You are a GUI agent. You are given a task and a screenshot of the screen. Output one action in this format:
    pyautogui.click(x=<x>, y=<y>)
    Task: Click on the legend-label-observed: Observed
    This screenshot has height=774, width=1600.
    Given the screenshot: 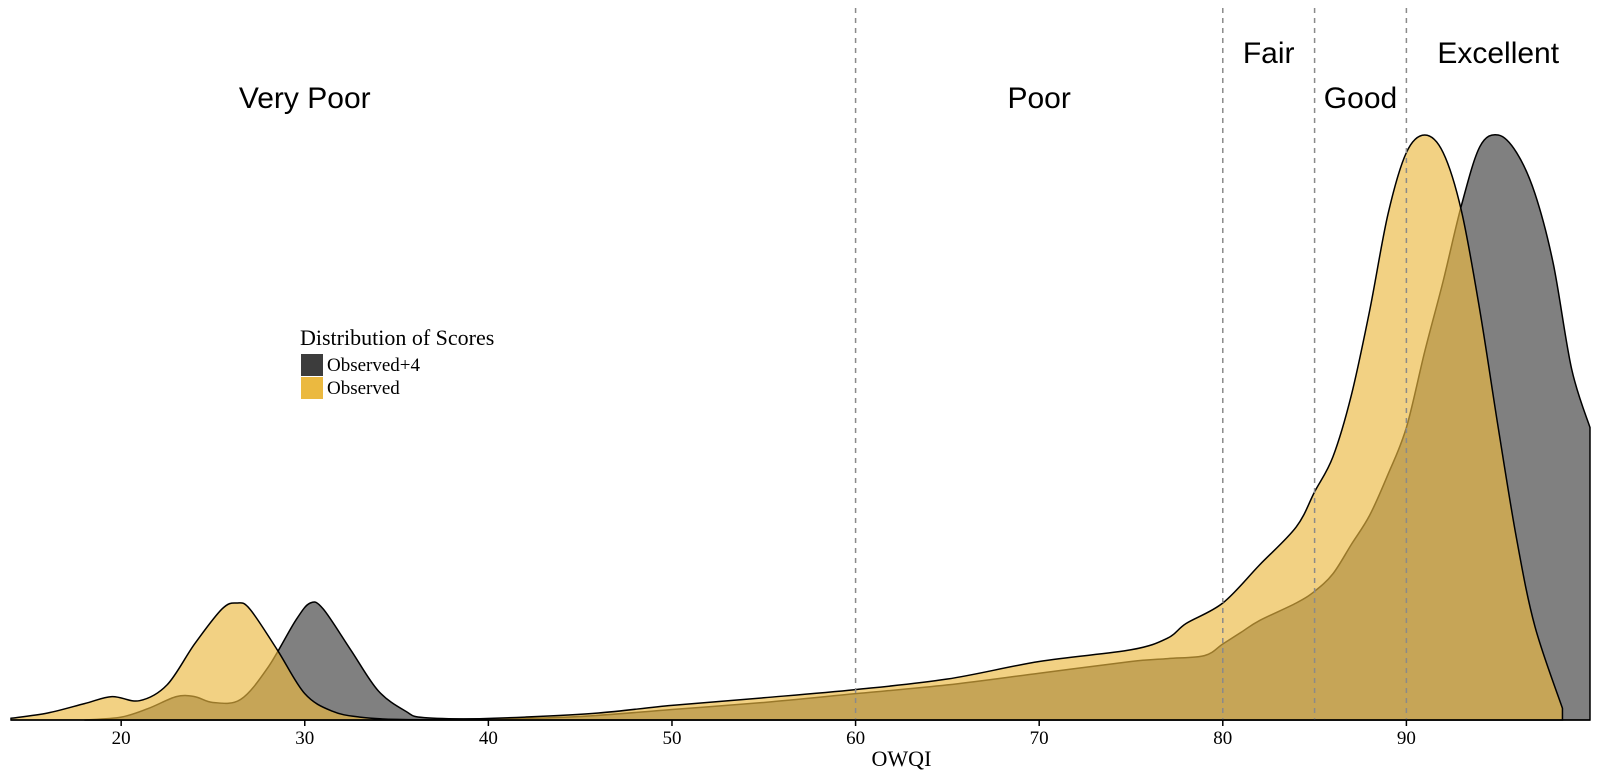 What is the action you would take?
    pyautogui.click(x=363, y=388)
    